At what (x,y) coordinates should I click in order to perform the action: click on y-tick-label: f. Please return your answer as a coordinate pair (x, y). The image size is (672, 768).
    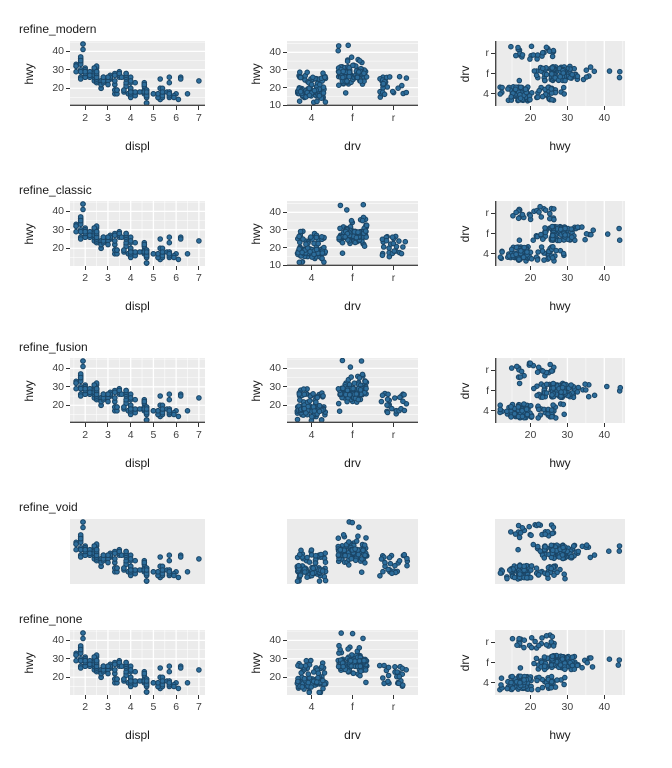
    Looking at the image, I should click on (487, 390).